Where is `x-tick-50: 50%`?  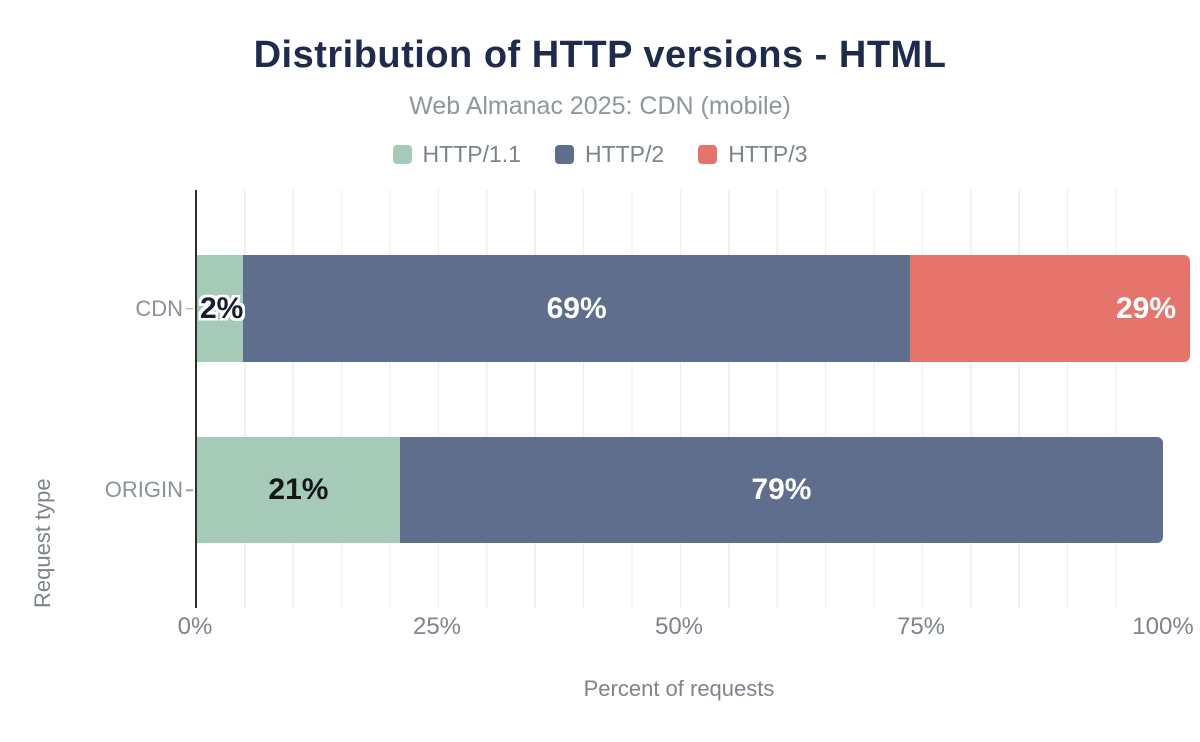
x-tick-50: 50% is located at coordinates (679, 626).